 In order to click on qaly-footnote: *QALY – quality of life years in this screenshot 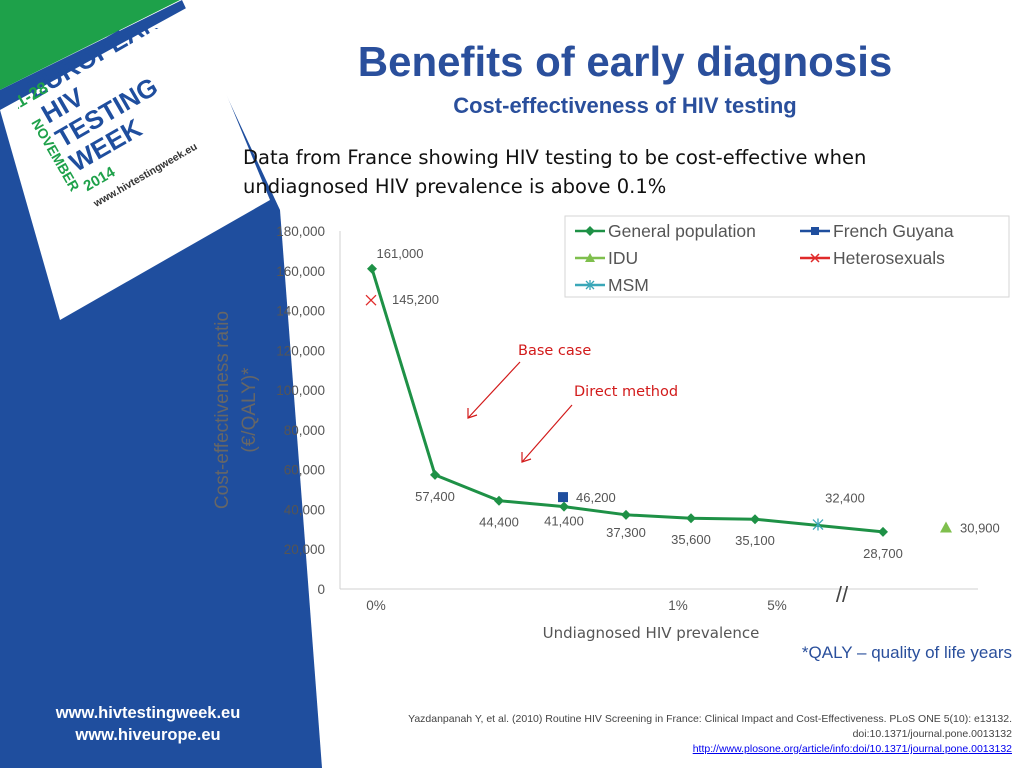, I will do `click(906, 652)`.